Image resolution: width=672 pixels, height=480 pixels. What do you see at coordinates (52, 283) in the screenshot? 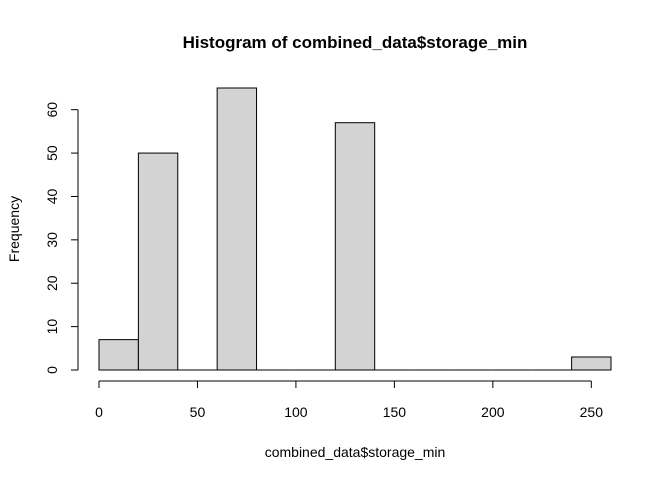
I see `y-tick-label-20: 20` at bounding box center [52, 283].